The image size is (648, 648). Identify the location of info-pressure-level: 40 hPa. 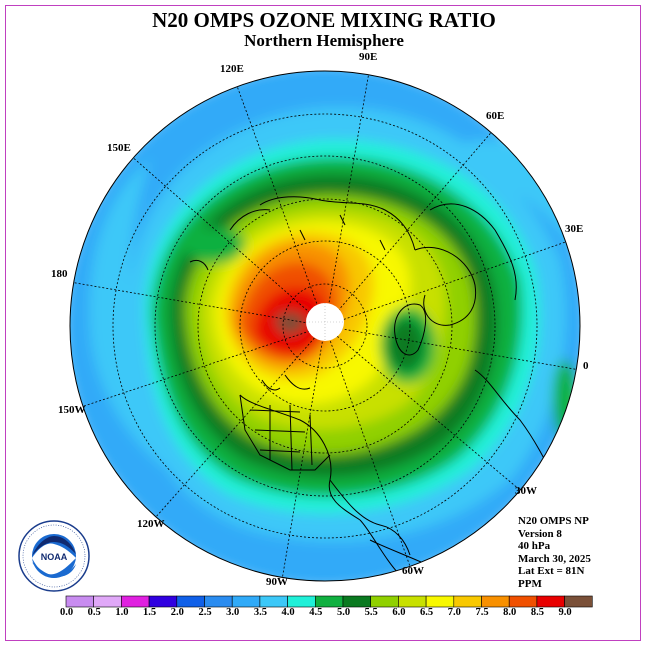
(534, 546).